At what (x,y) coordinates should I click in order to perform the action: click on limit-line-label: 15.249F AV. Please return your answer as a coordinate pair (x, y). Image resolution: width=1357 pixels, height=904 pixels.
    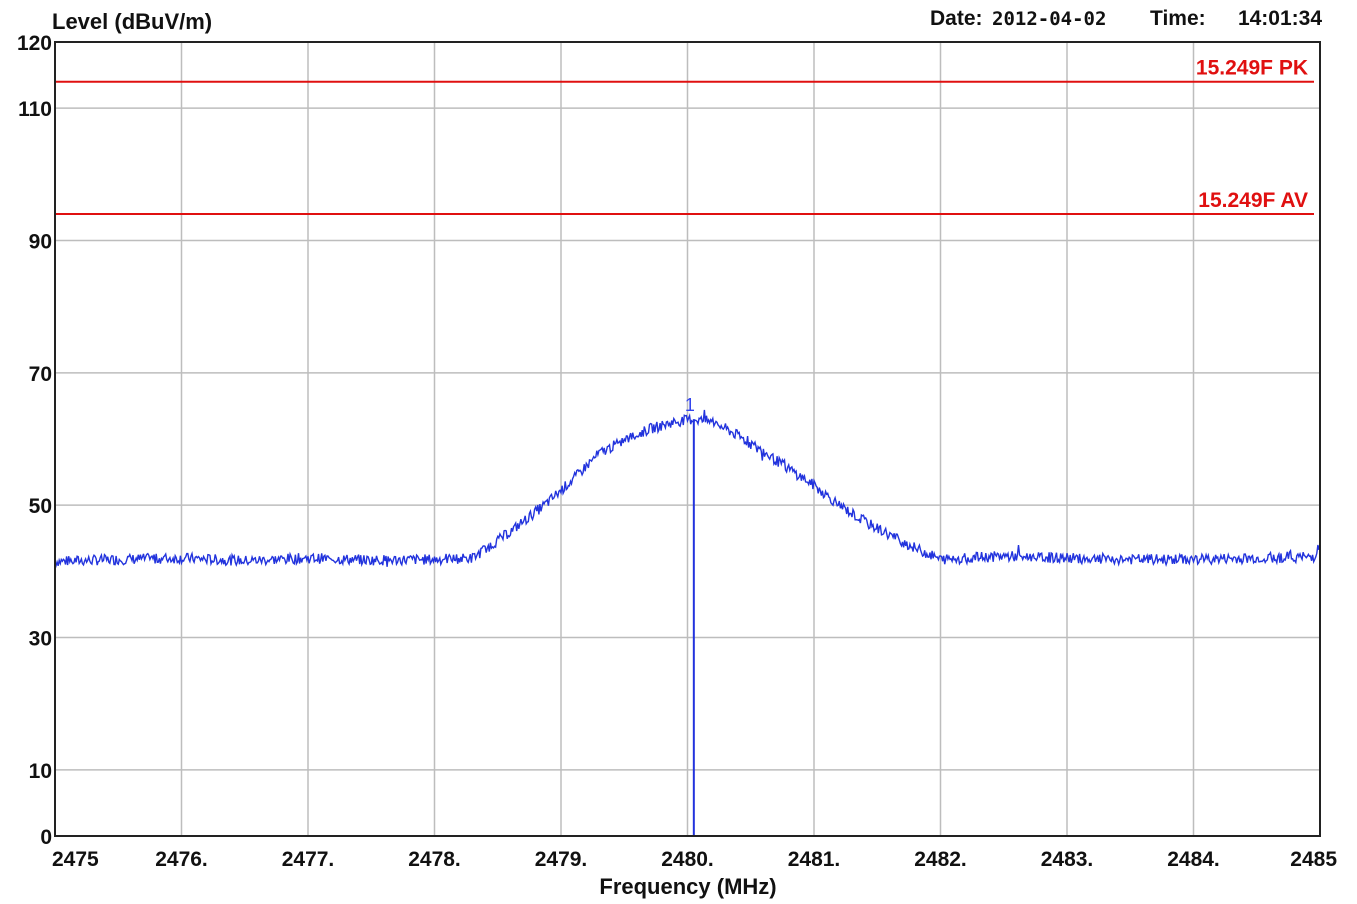
    Looking at the image, I should click on (1253, 200).